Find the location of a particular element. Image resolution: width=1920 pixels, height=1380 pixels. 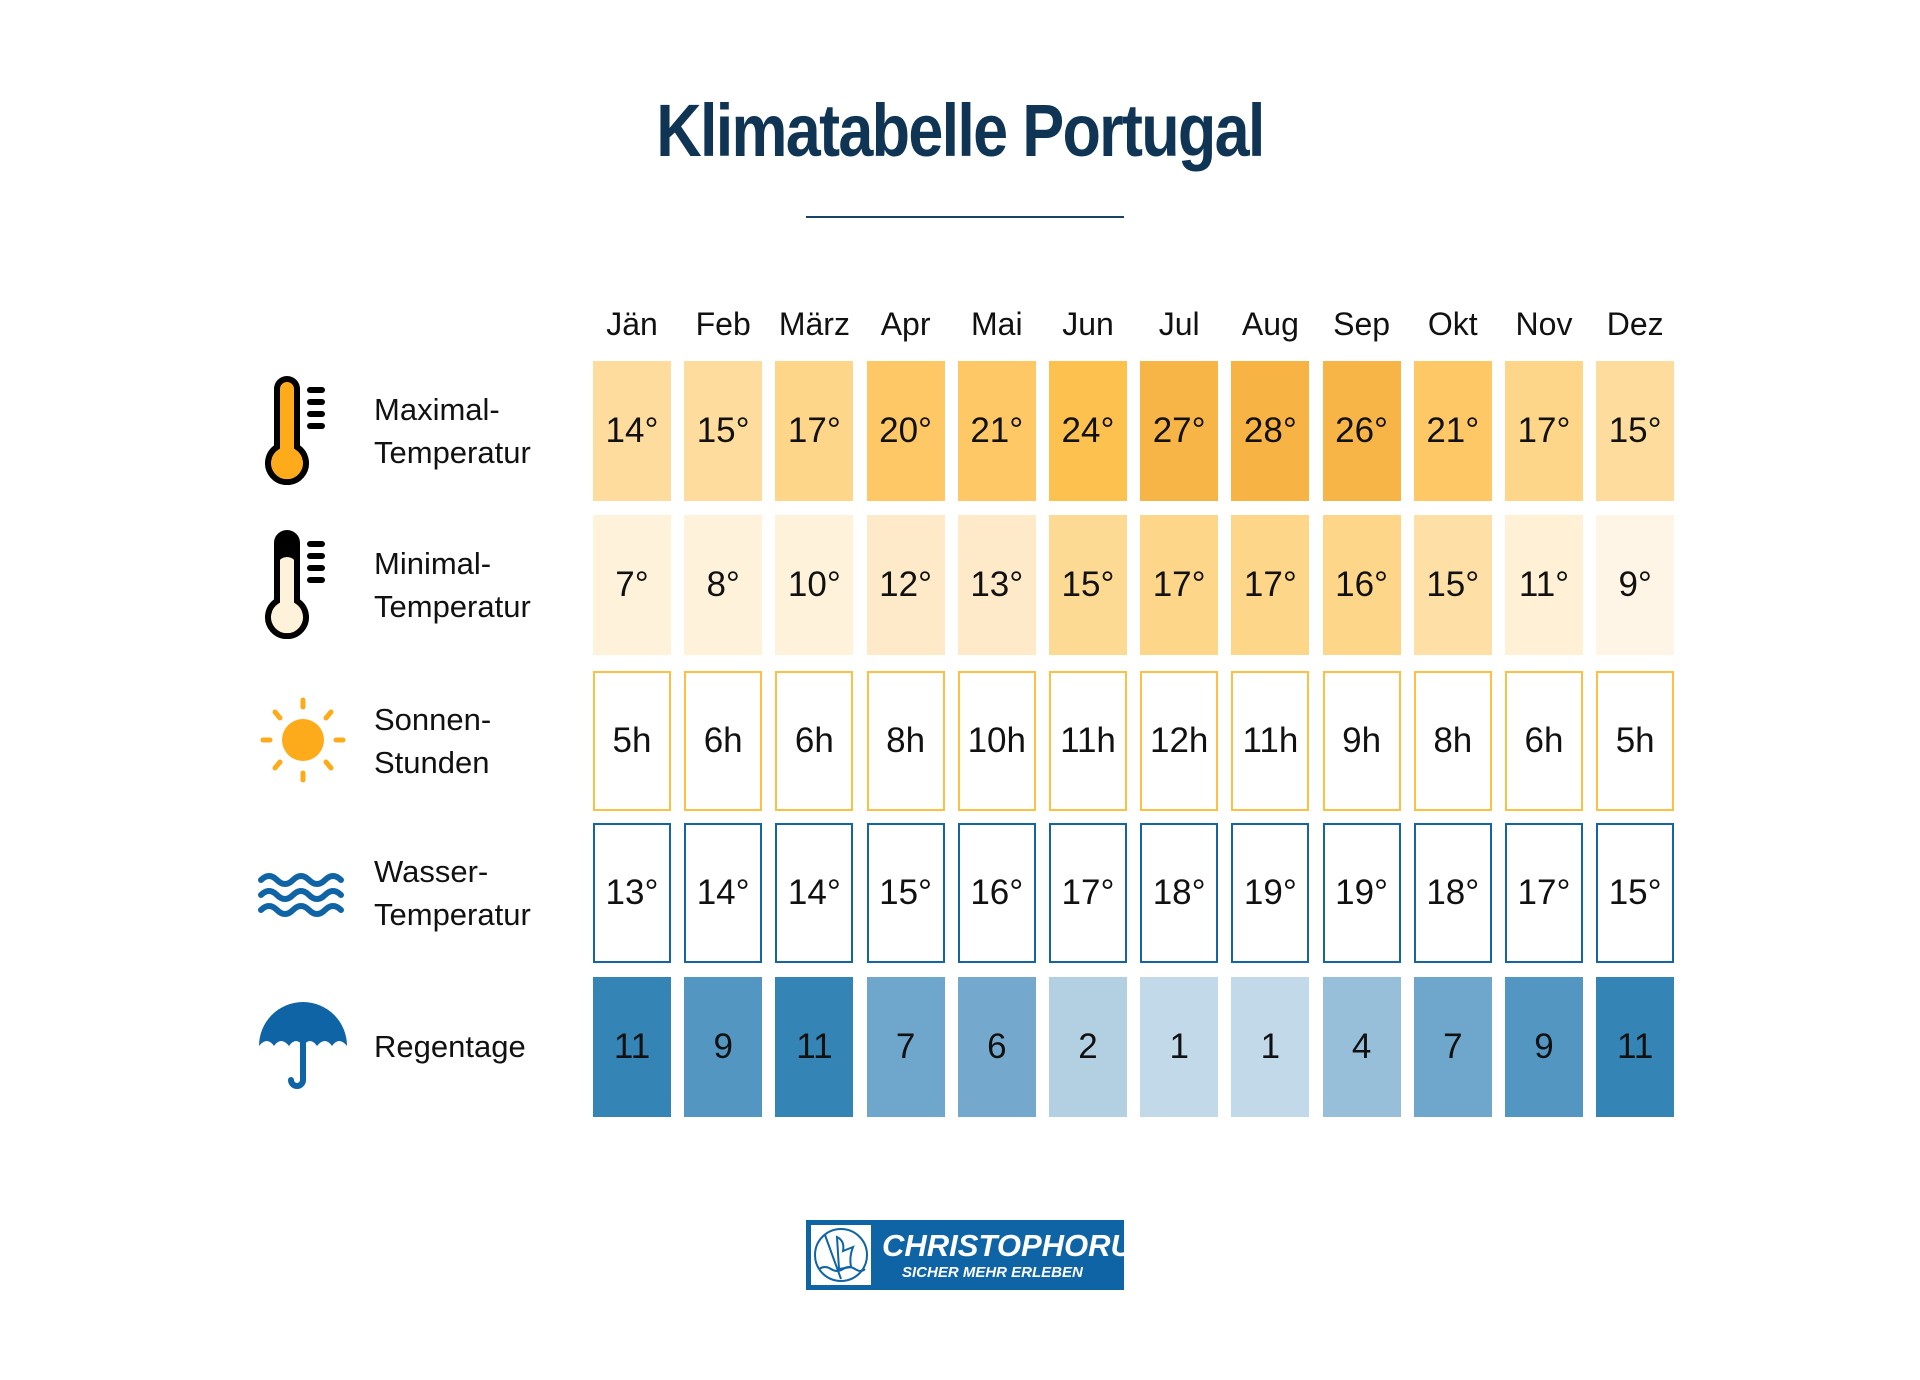

month-header: Aug is located at coordinates (1270, 324).